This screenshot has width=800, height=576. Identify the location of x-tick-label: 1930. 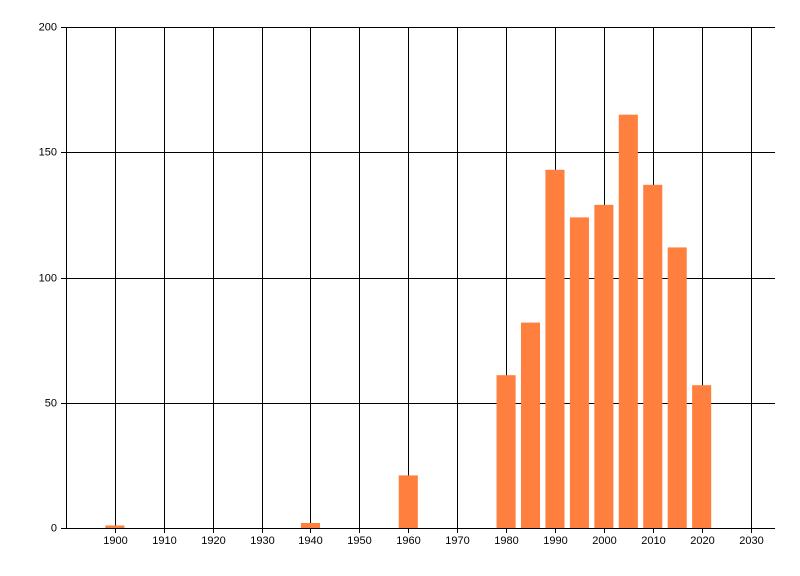
(262, 541).